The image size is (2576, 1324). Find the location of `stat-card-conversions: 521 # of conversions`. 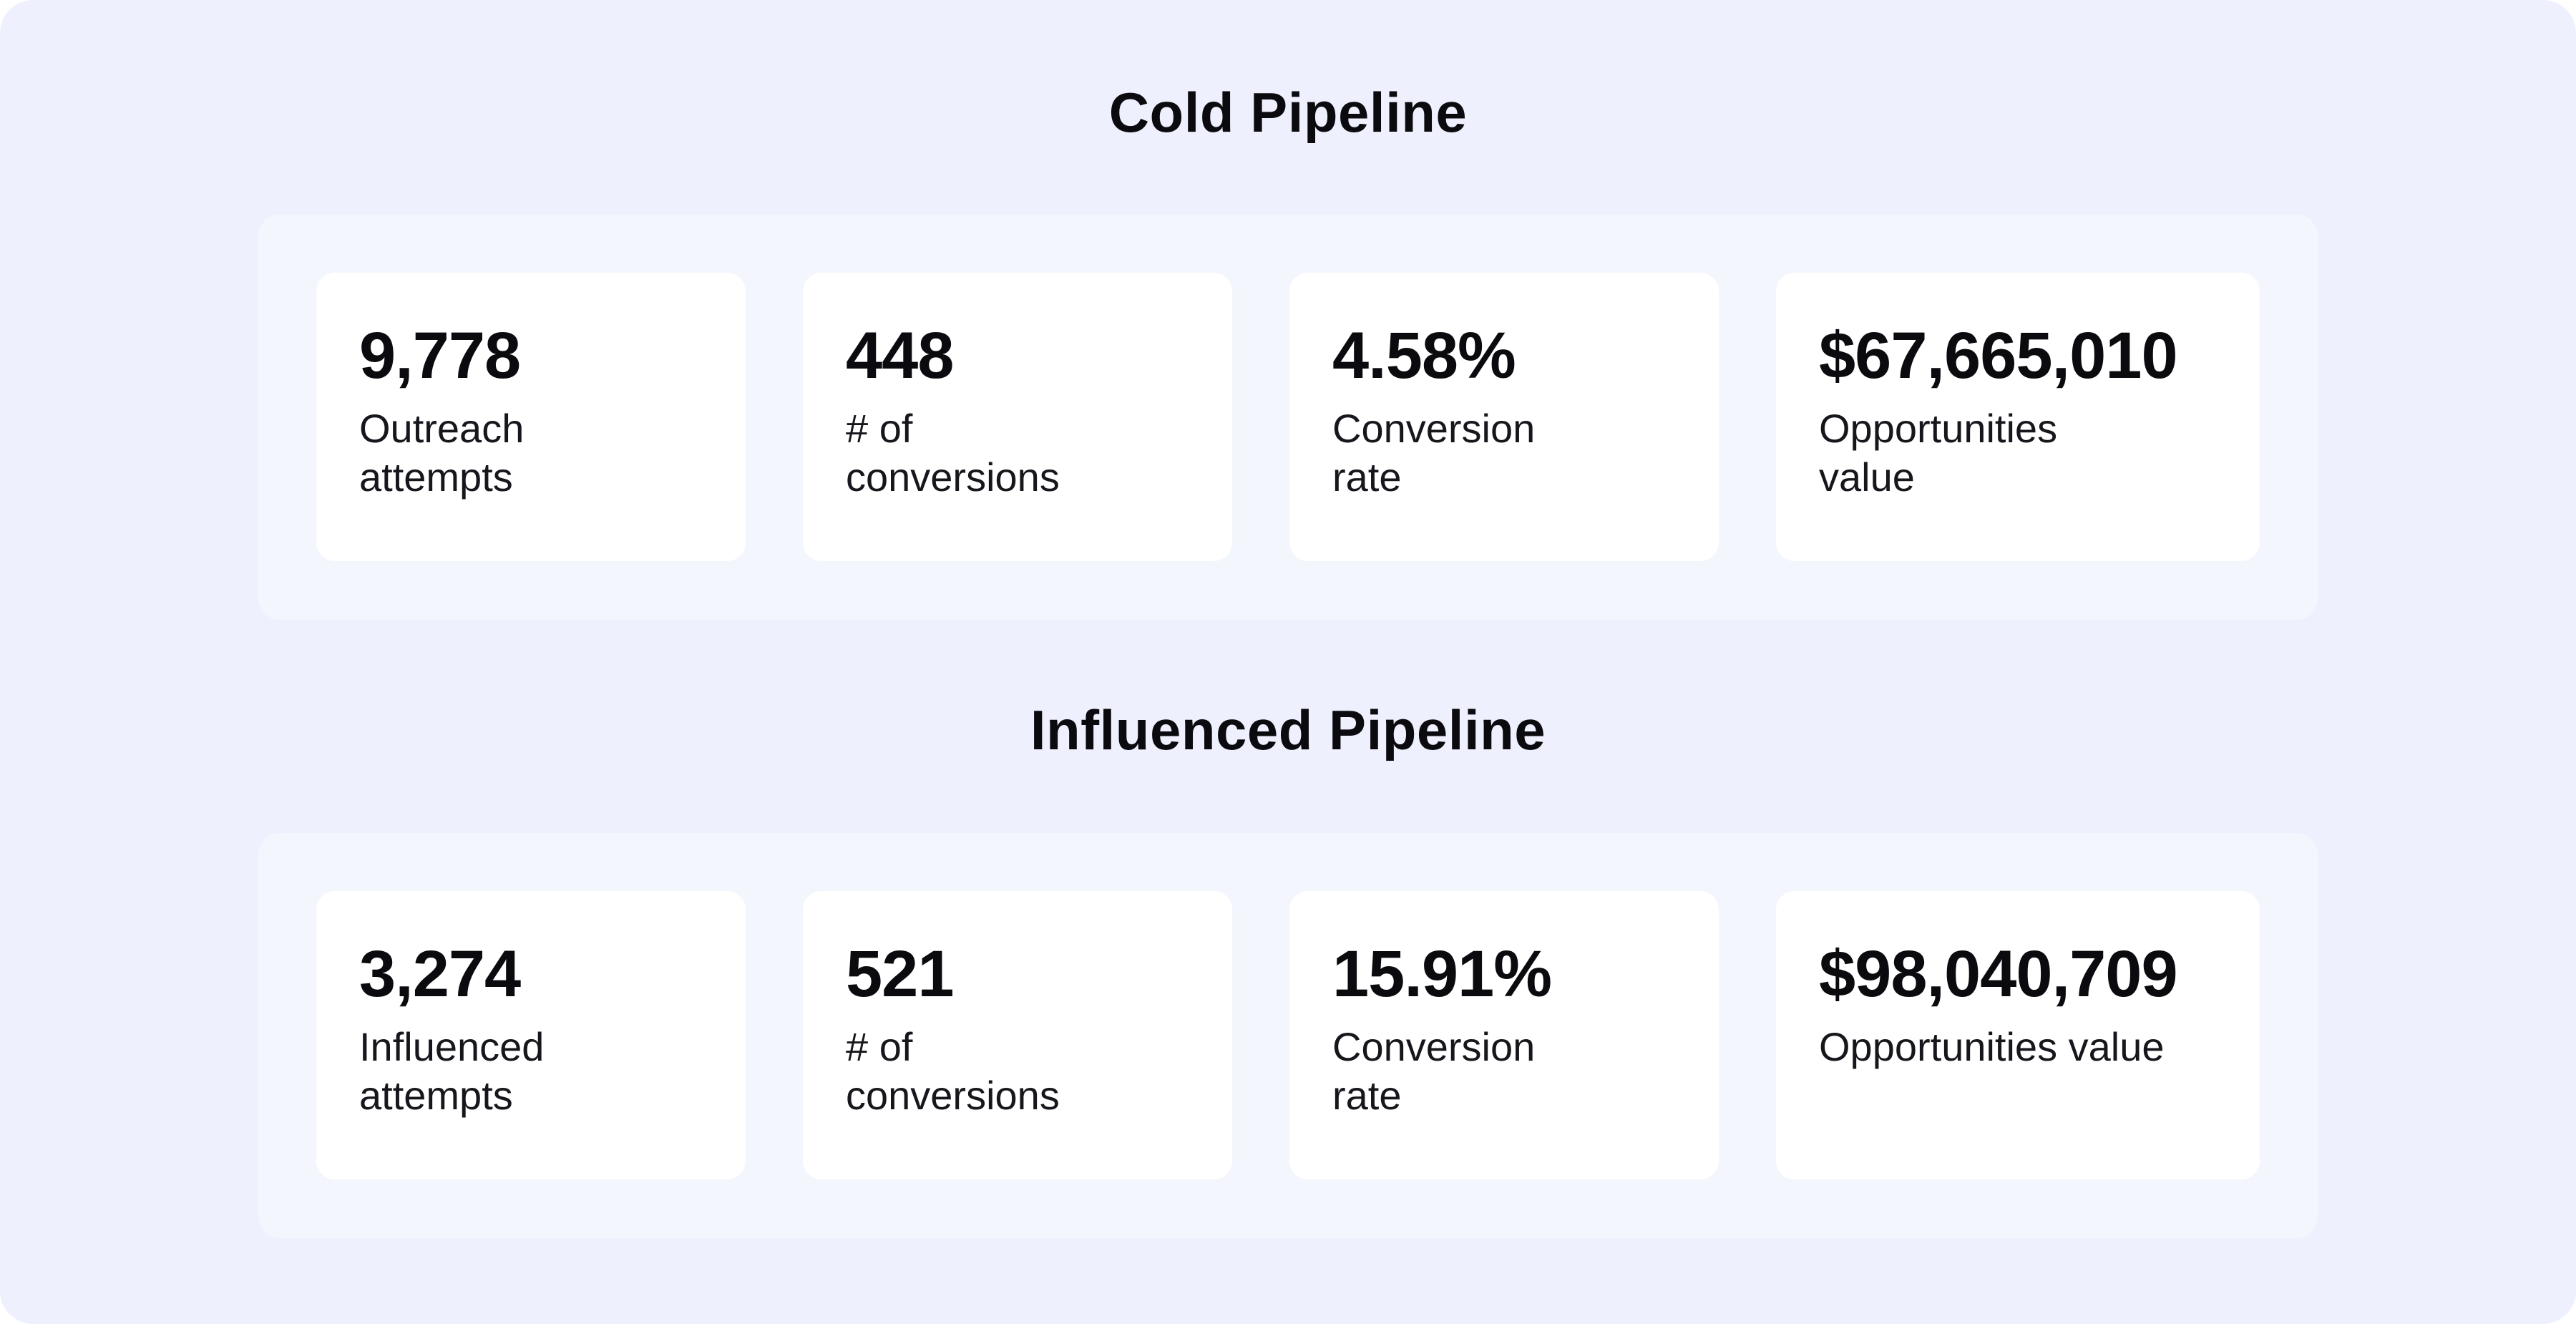

stat-card-conversions: 521 # of conversions is located at coordinates (1017, 1035).